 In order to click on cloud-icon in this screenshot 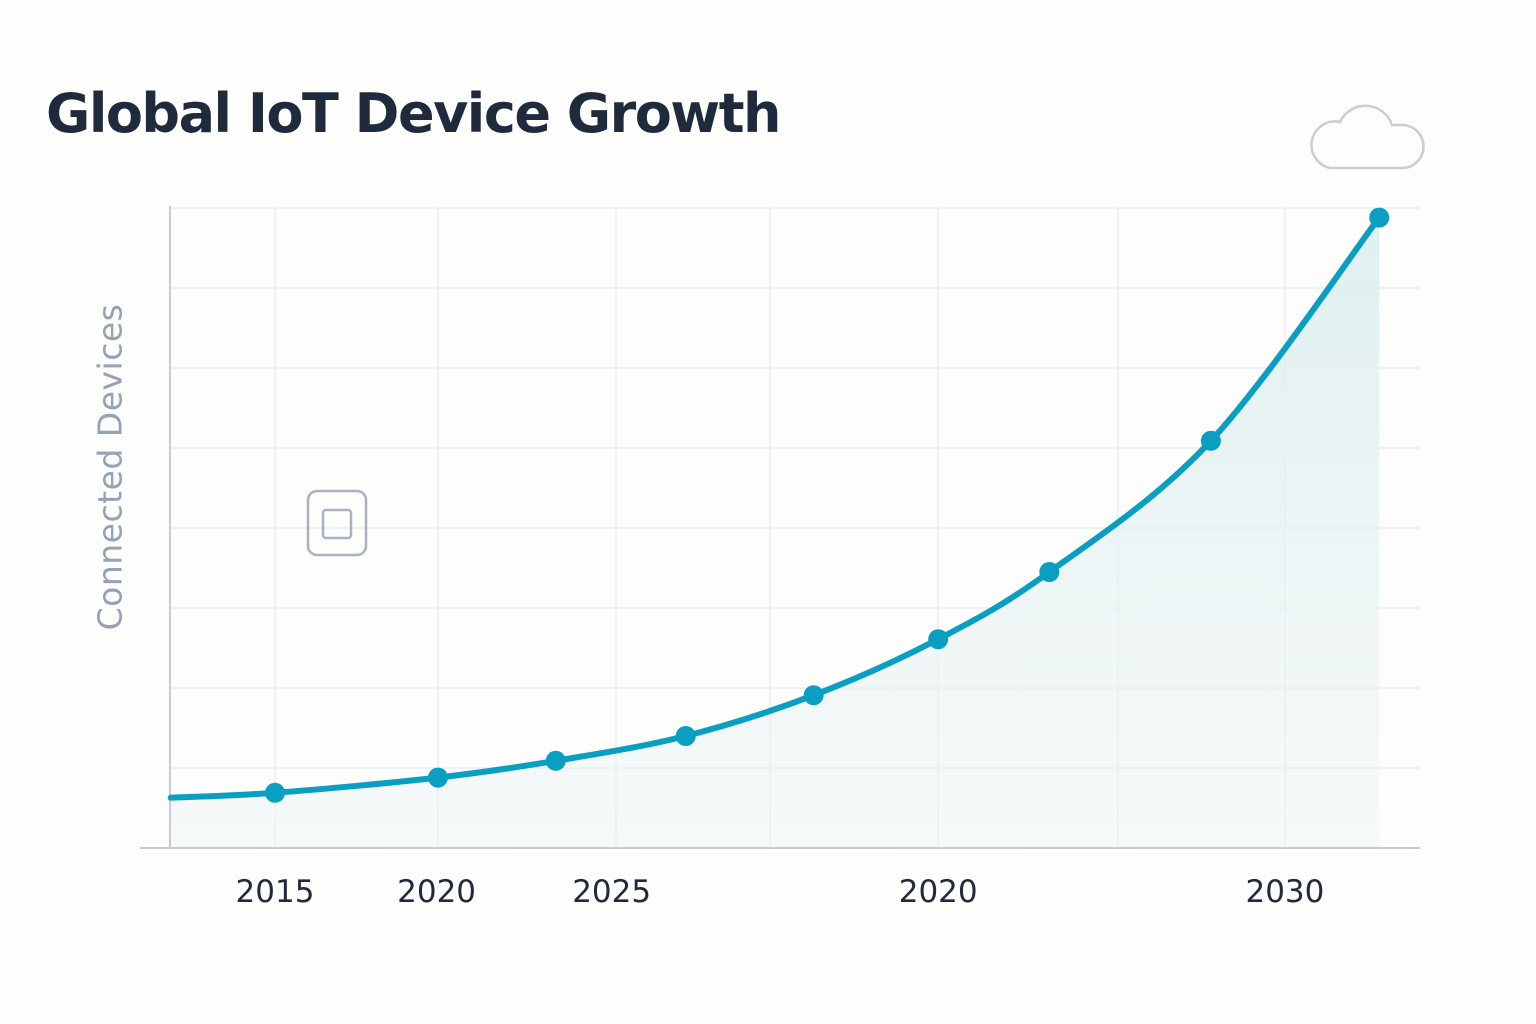, I will do `click(1367, 137)`.